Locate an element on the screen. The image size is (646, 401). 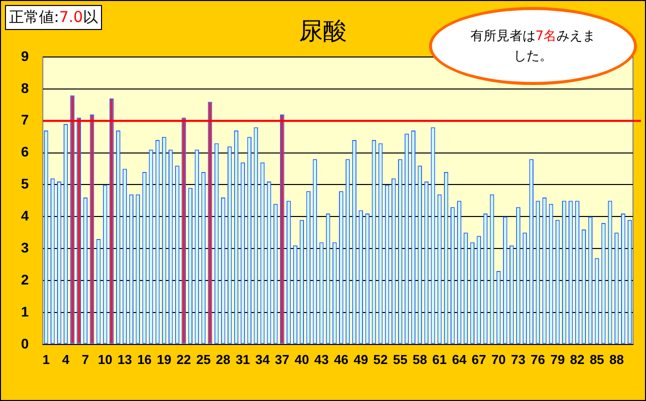
x-tick-label: 46 is located at coordinates (341, 359).